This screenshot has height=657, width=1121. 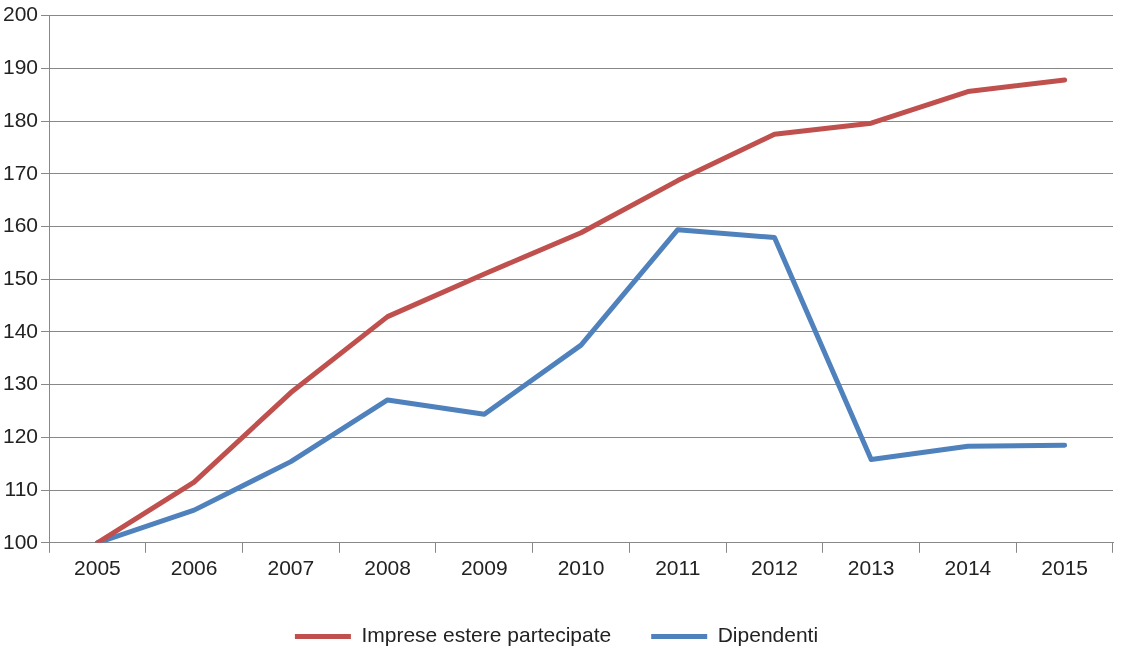 I want to click on y-tick-label: 200, so click(x=20, y=14).